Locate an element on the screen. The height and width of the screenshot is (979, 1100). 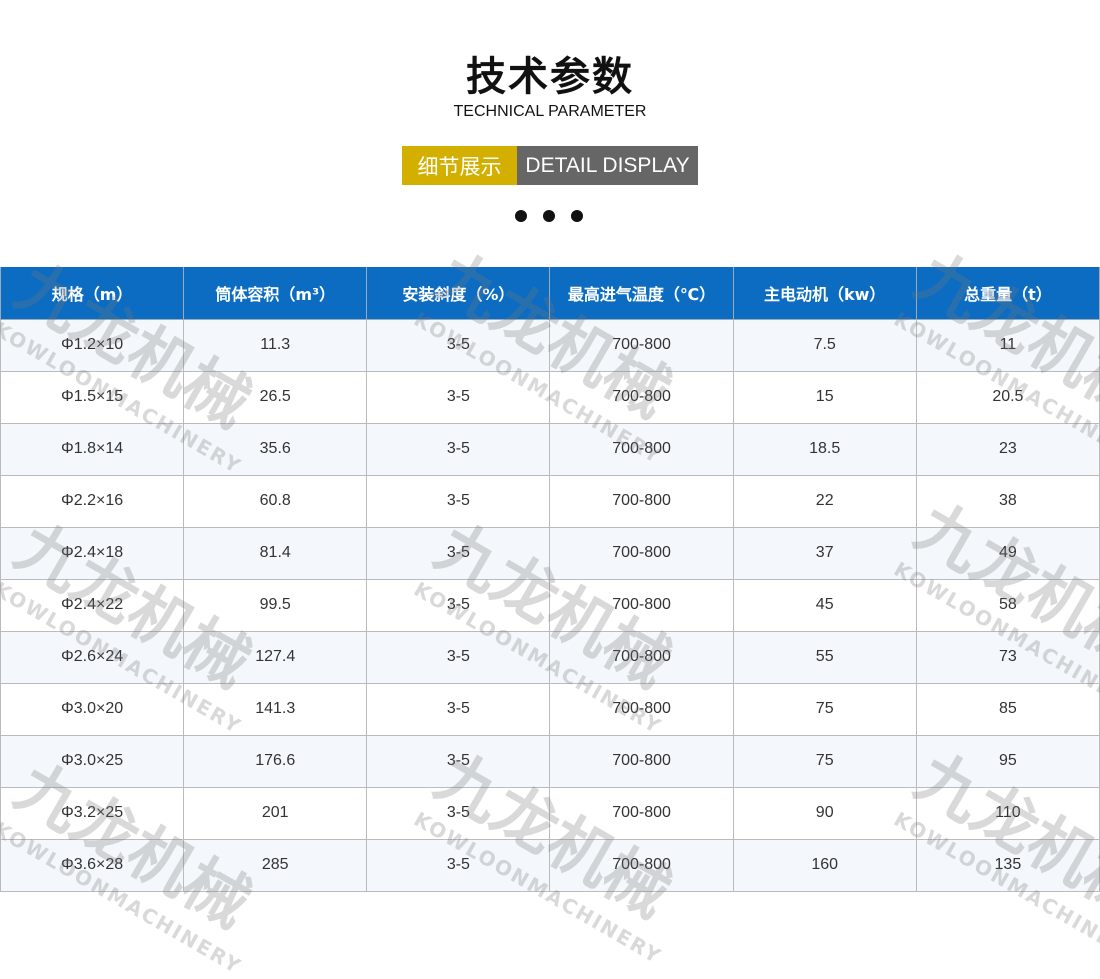
table-cell: 176.6 is located at coordinates (275, 761).